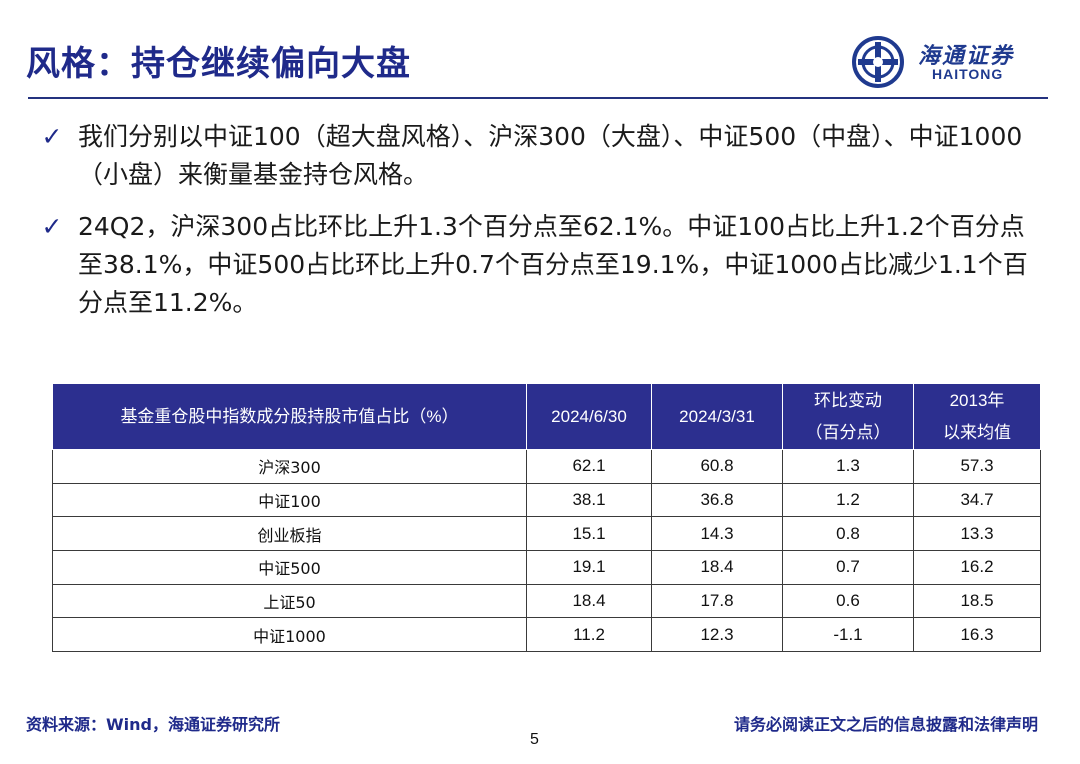 Image resolution: width=1080 pixels, height=764 pixels. What do you see at coordinates (717, 416) in the screenshot?
I see `table-header-cell: 2024/3/31` at bounding box center [717, 416].